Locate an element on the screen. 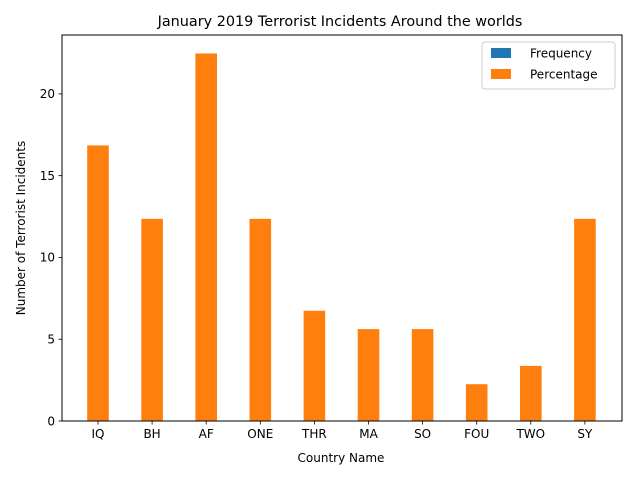 Image resolution: width=640 pixels, height=480 pixels. legend-label-frequency: Frequency is located at coordinates (561, 54).